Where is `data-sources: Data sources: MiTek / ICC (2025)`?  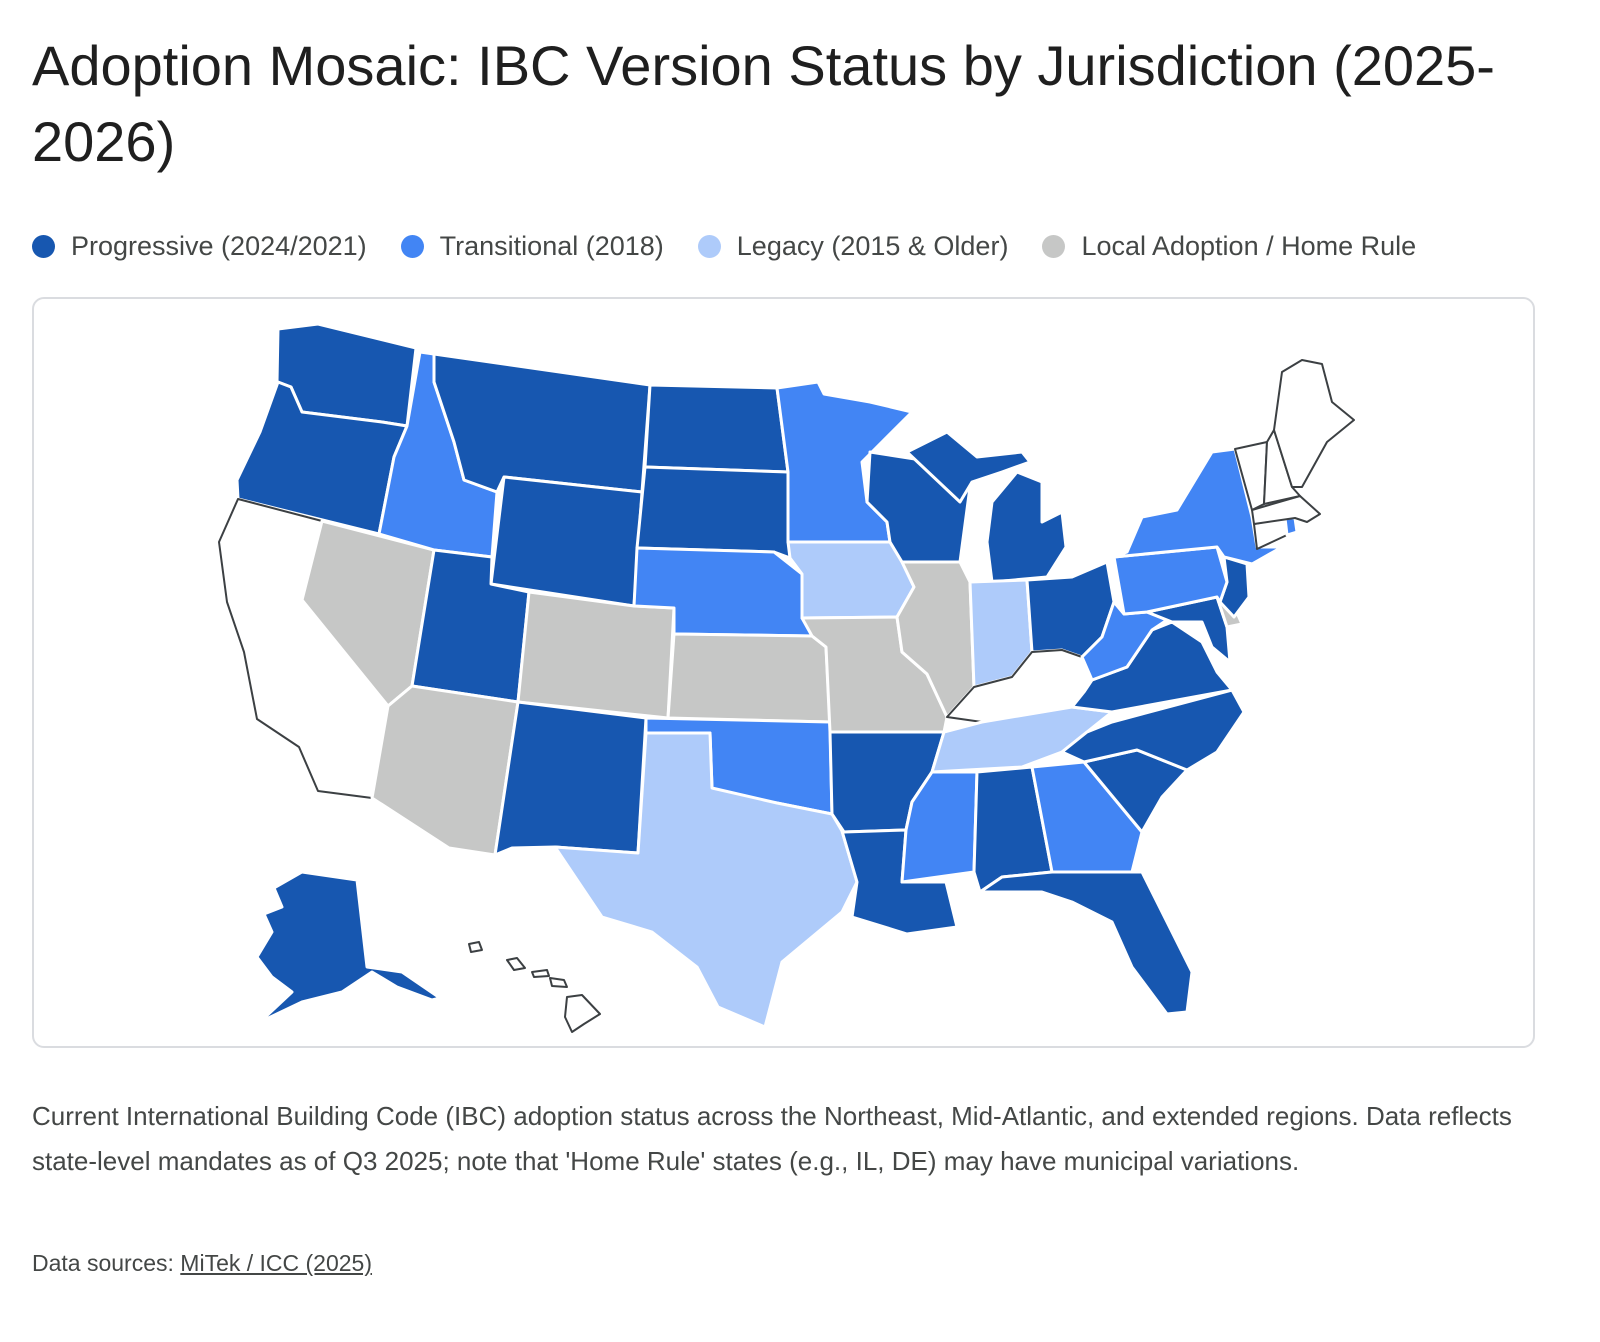 data-sources: Data sources: MiTek / ICC (2025) is located at coordinates (202, 1263).